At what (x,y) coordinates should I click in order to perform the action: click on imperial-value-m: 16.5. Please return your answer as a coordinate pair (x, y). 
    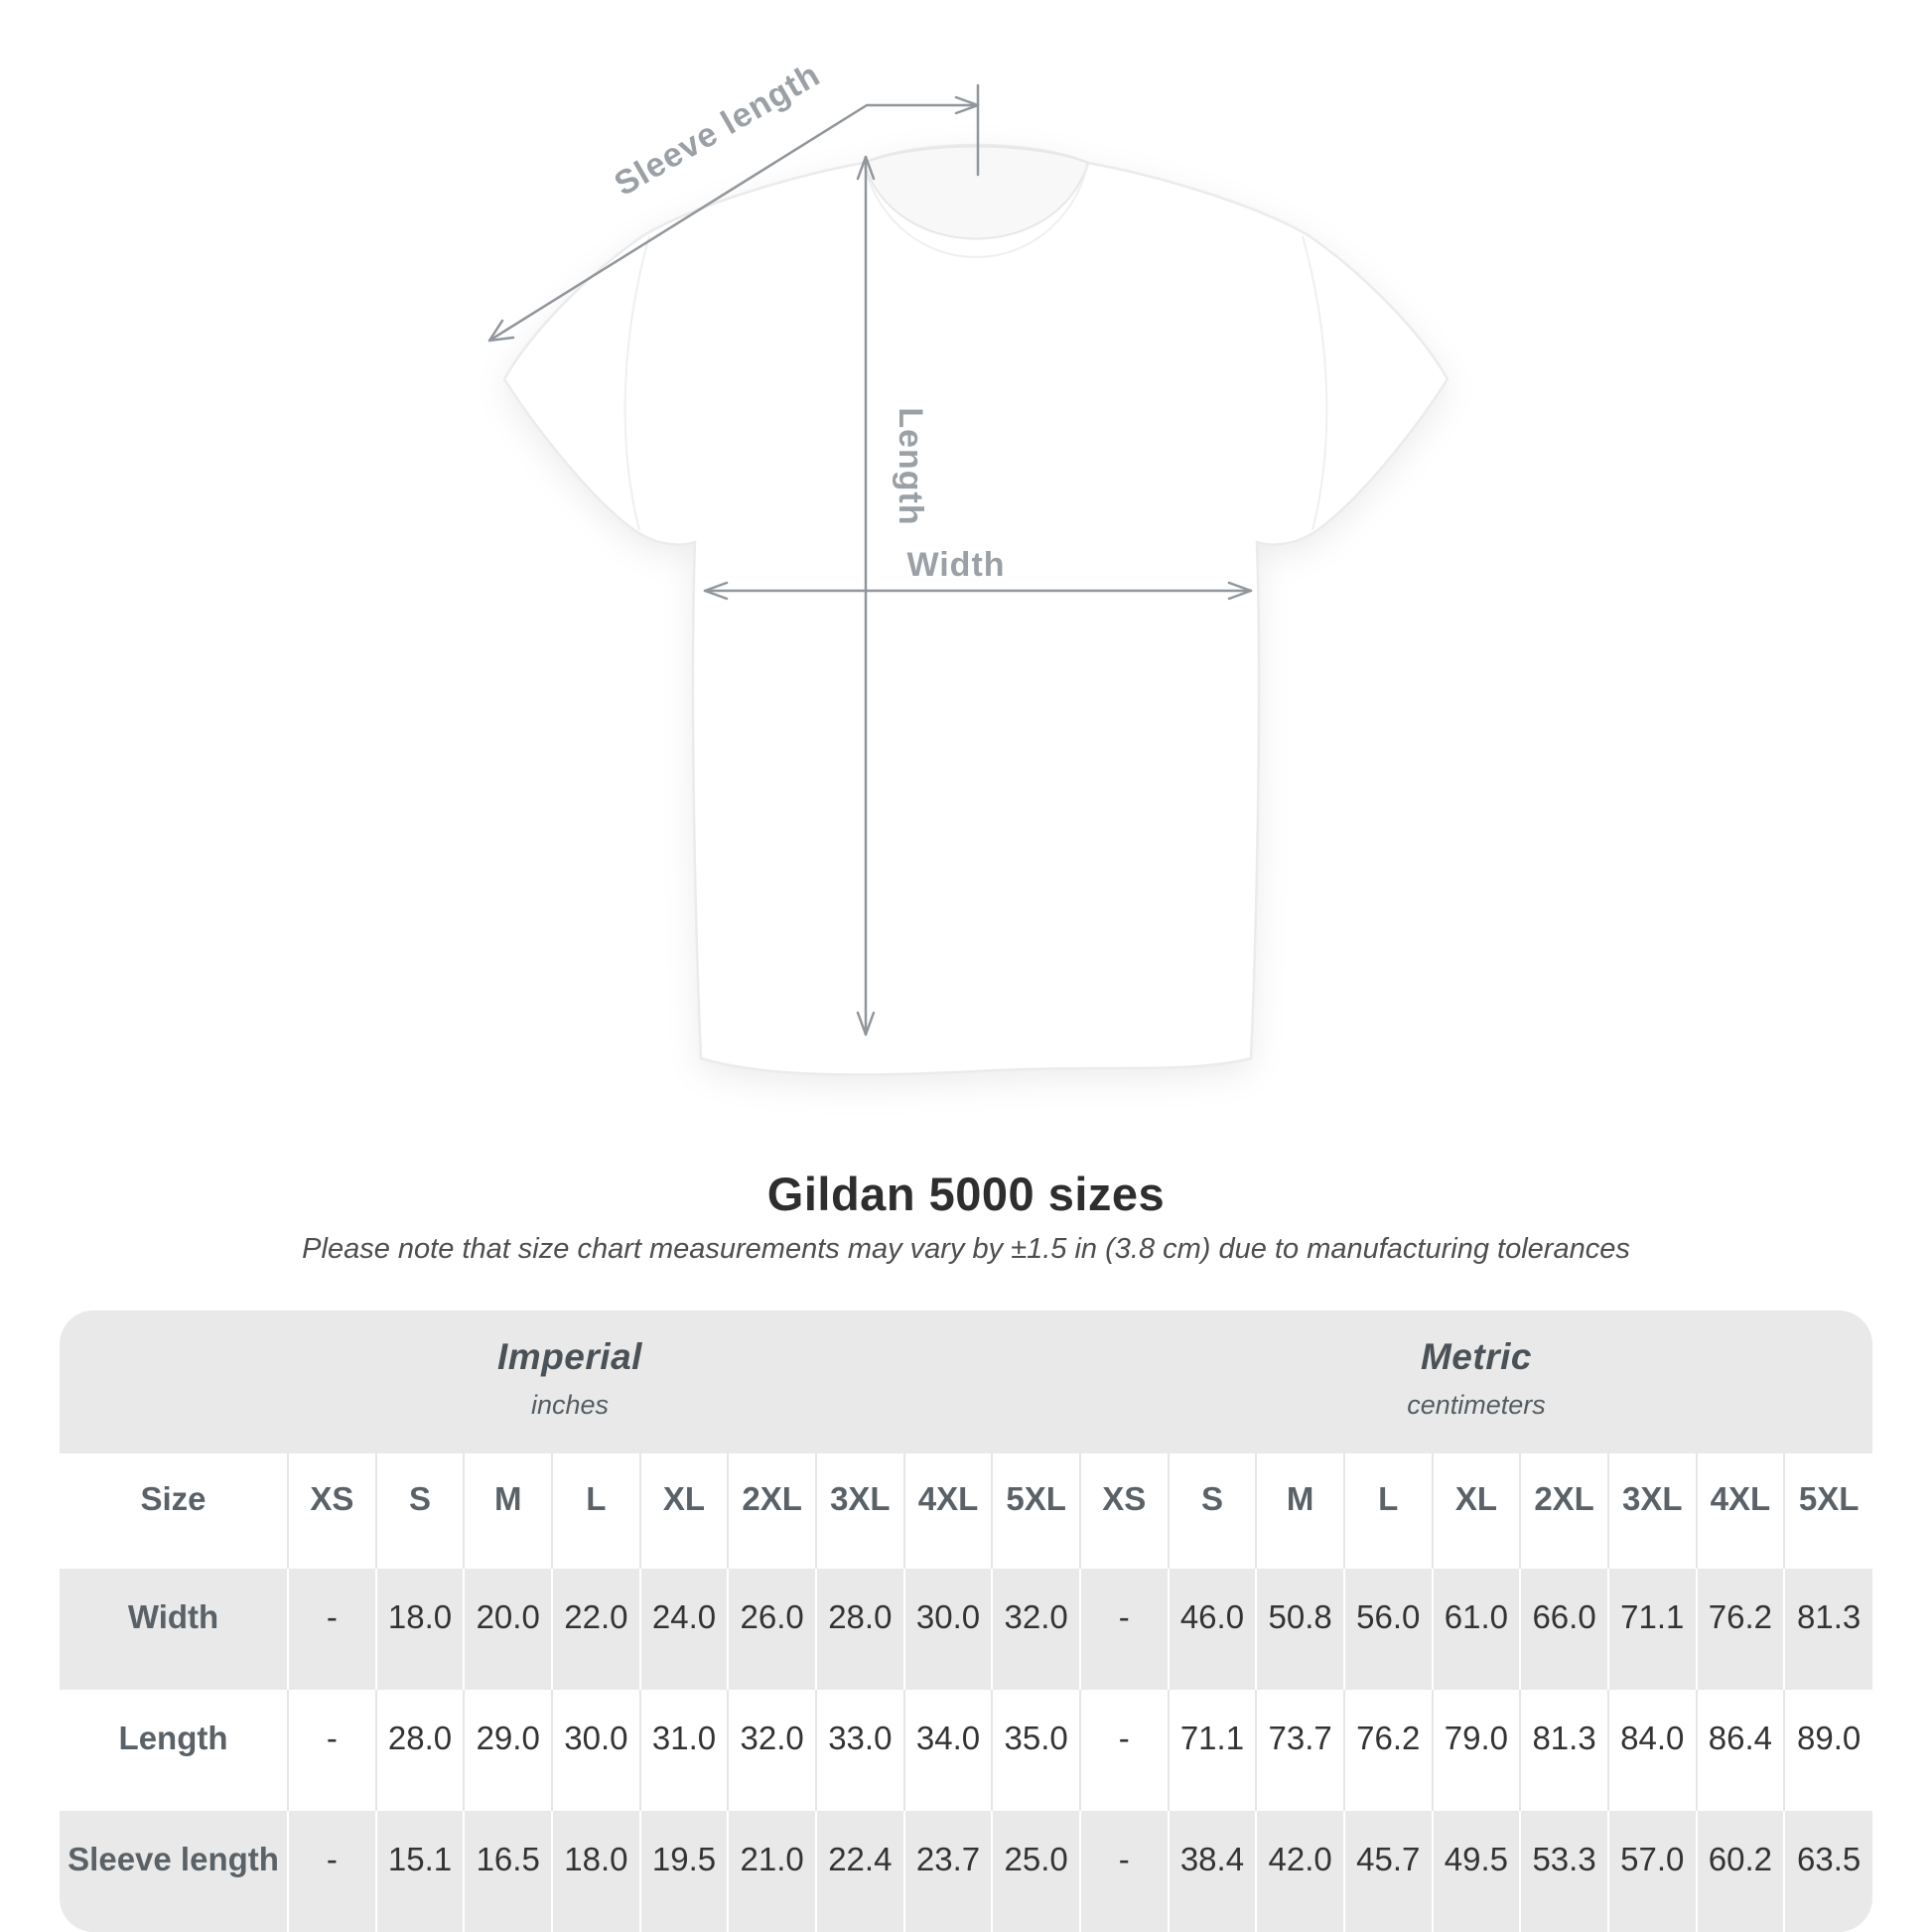
    Looking at the image, I should click on (508, 1871).